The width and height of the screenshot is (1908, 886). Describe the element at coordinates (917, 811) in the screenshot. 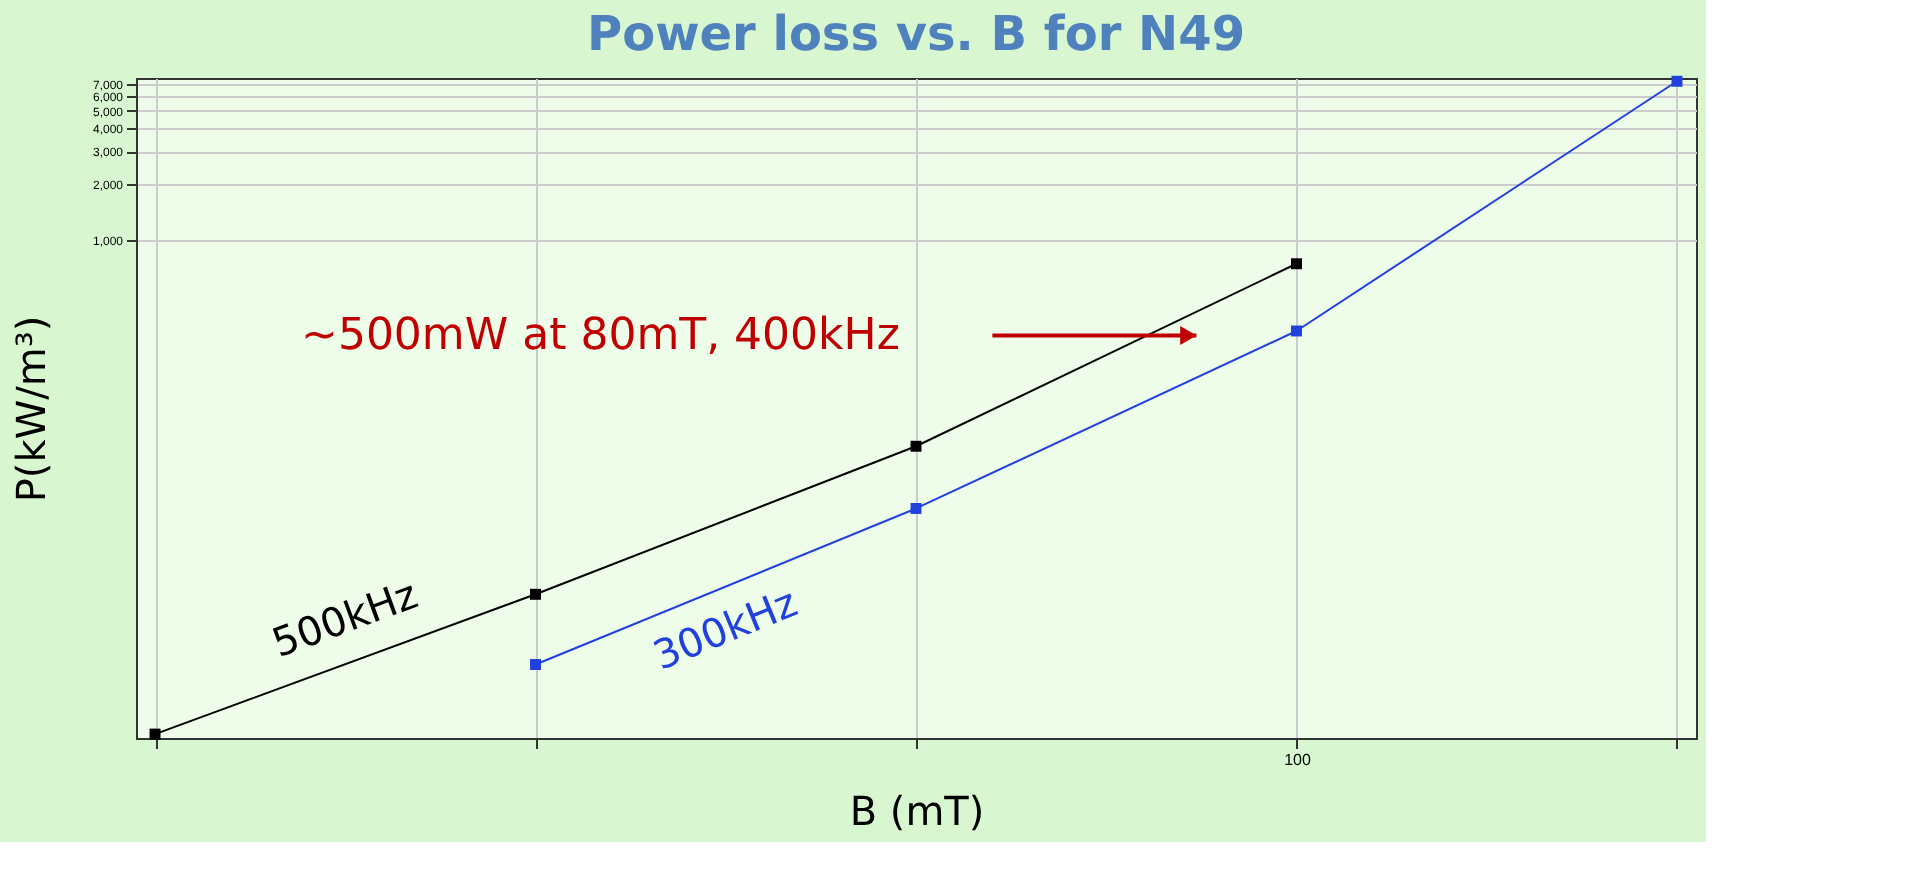

I see `x-axis-title: B (mT)` at that location.